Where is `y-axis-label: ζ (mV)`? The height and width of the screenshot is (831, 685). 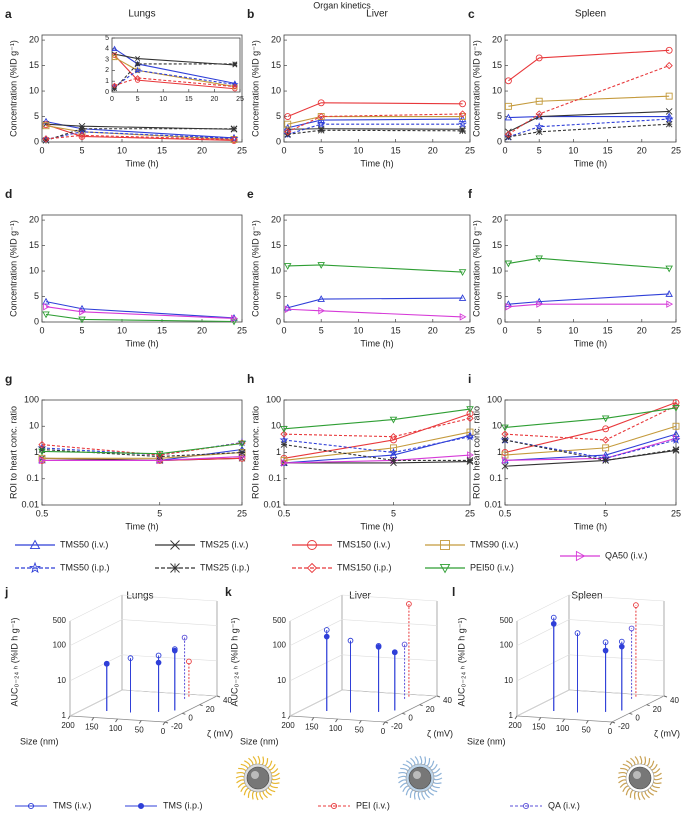 y-axis-label: ζ (mV) is located at coordinates (667, 733).